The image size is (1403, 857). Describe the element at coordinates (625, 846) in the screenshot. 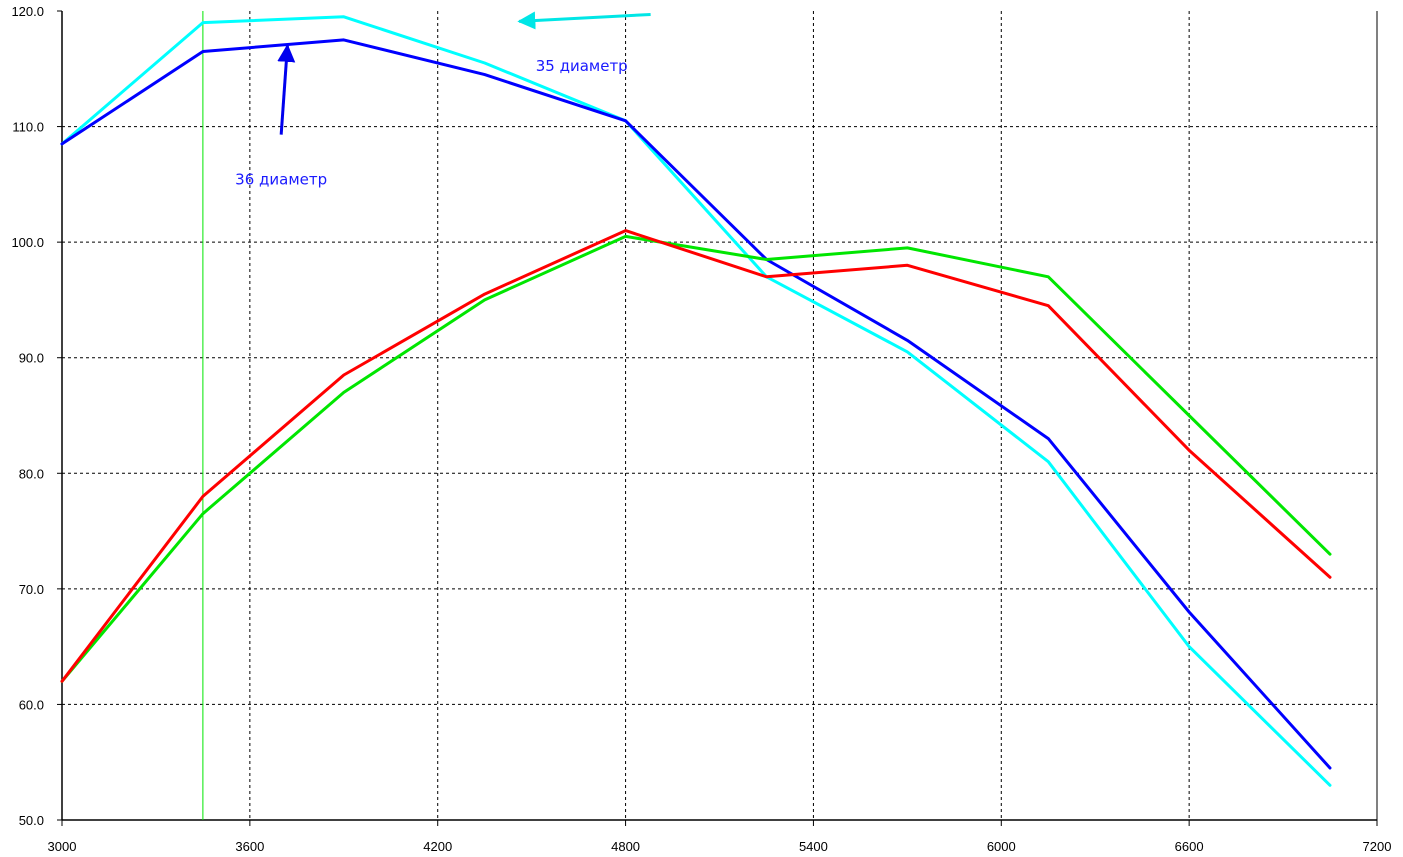

I see `x-tick-label: 4800` at that location.